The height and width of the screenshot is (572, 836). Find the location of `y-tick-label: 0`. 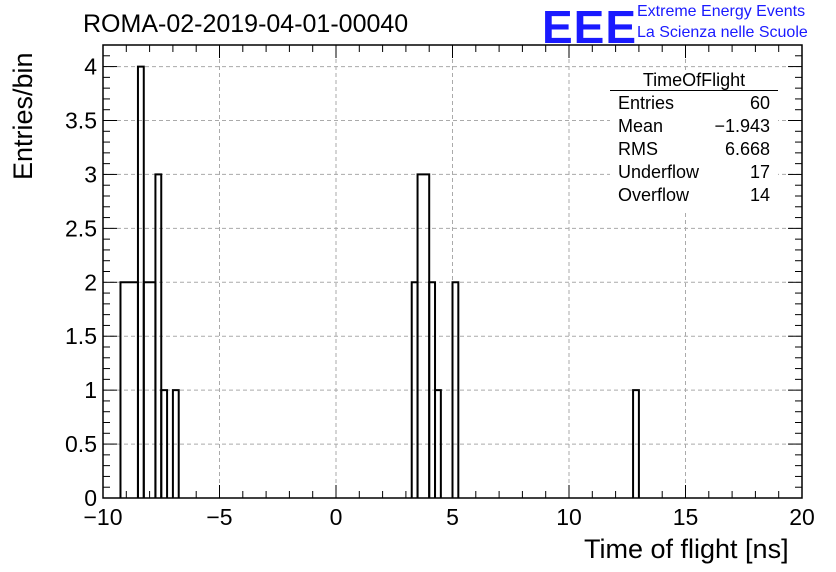

y-tick-label: 0 is located at coordinates (90, 498).